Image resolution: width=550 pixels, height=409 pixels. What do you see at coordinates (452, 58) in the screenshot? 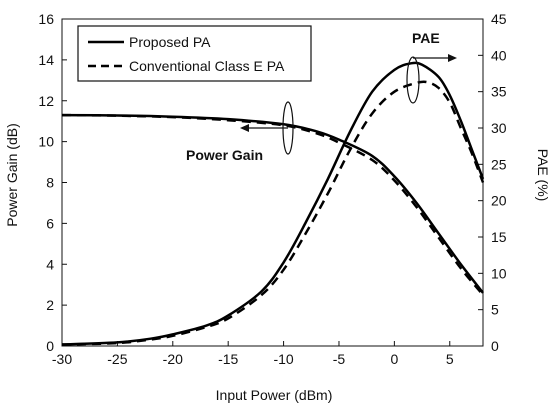
I see `pae-arrow-head` at bounding box center [452, 58].